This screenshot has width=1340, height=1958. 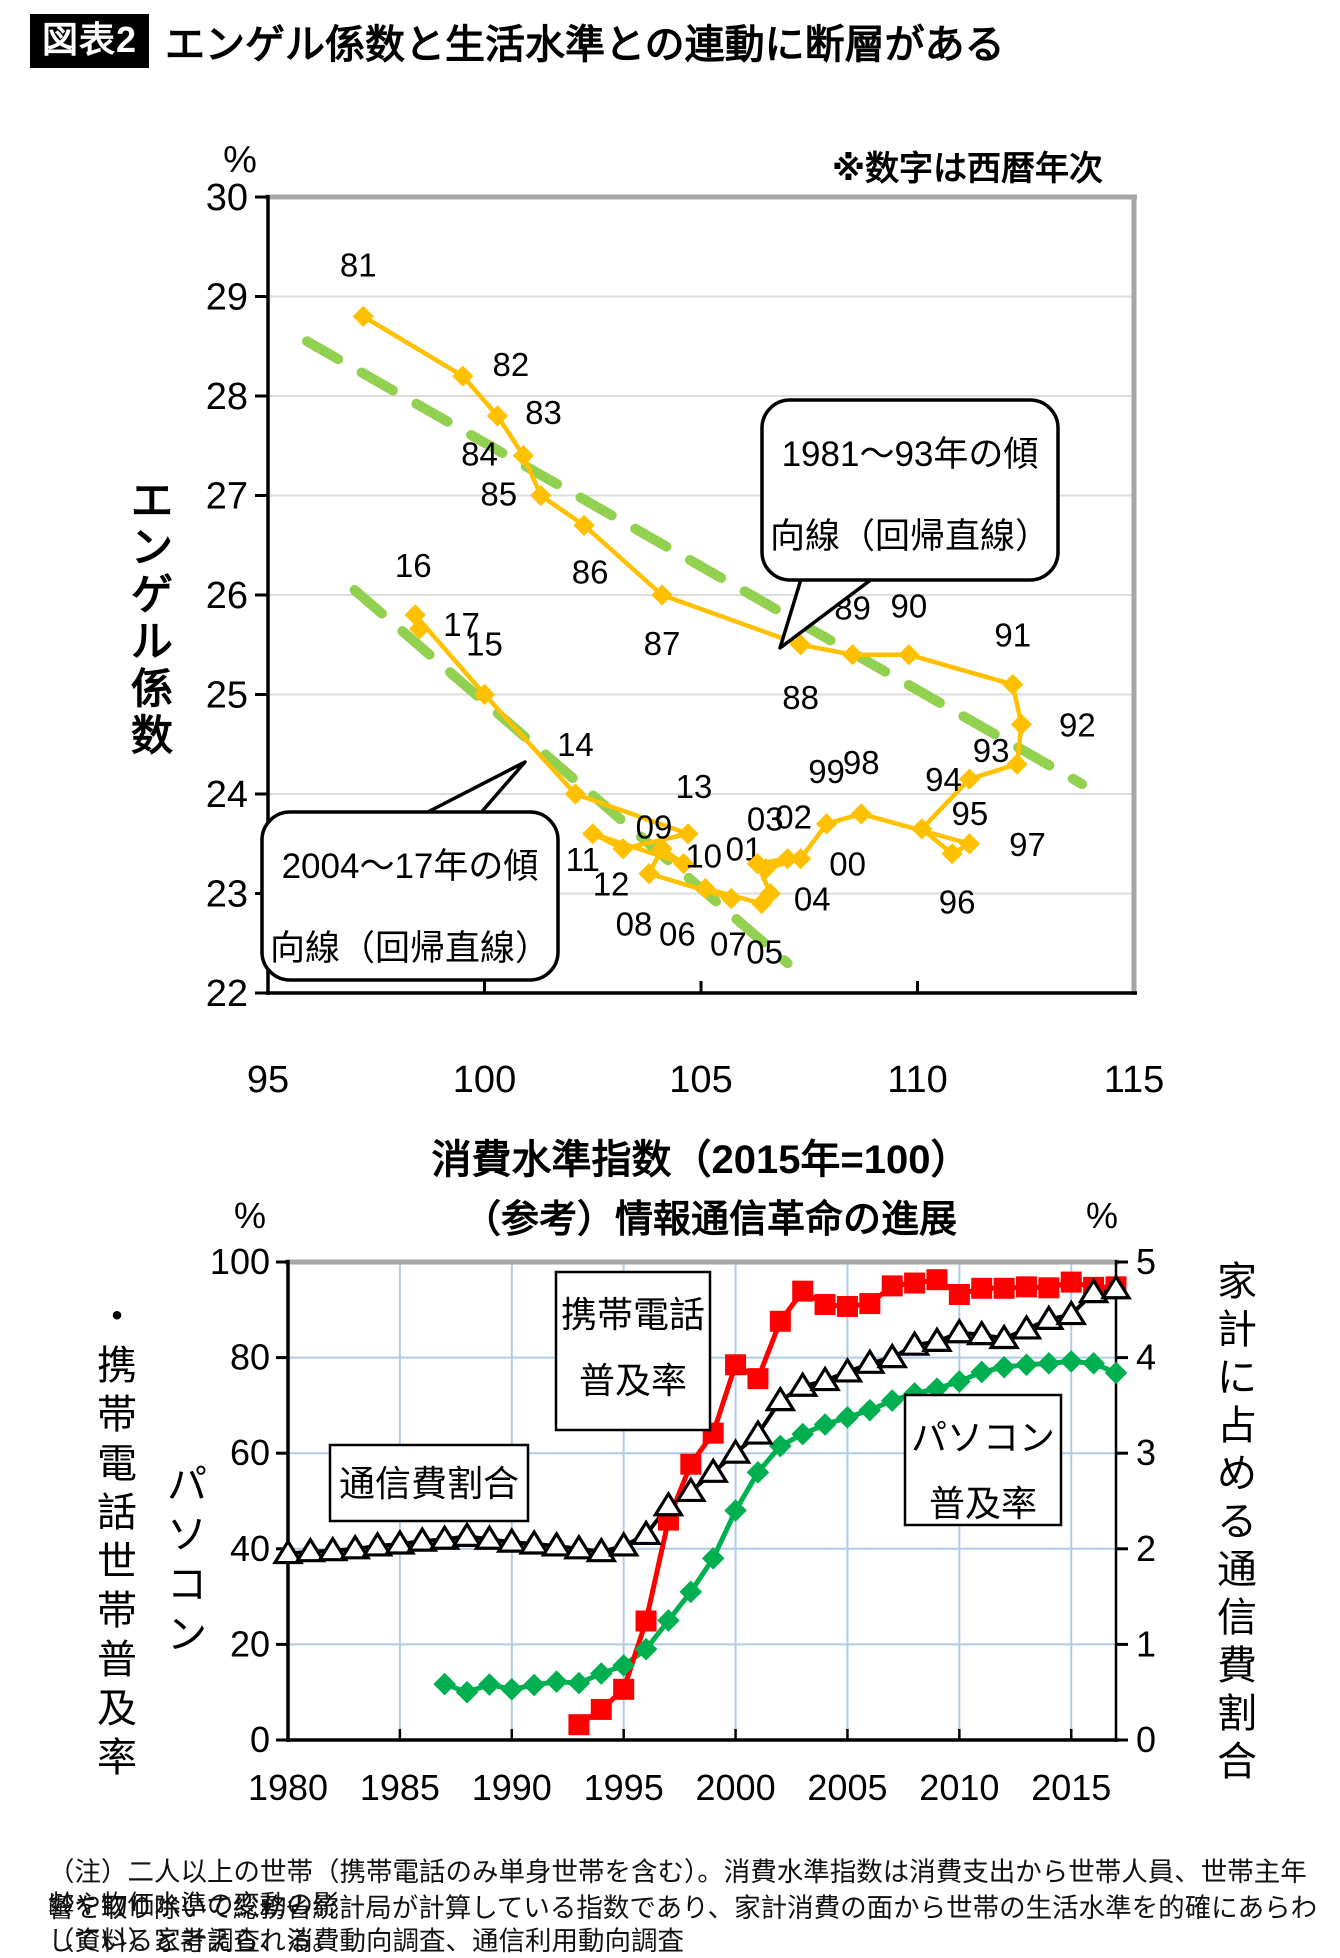 What do you see at coordinates (1237, 1378) in the screenshot?
I see `right-axis-title: に` at bounding box center [1237, 1378].